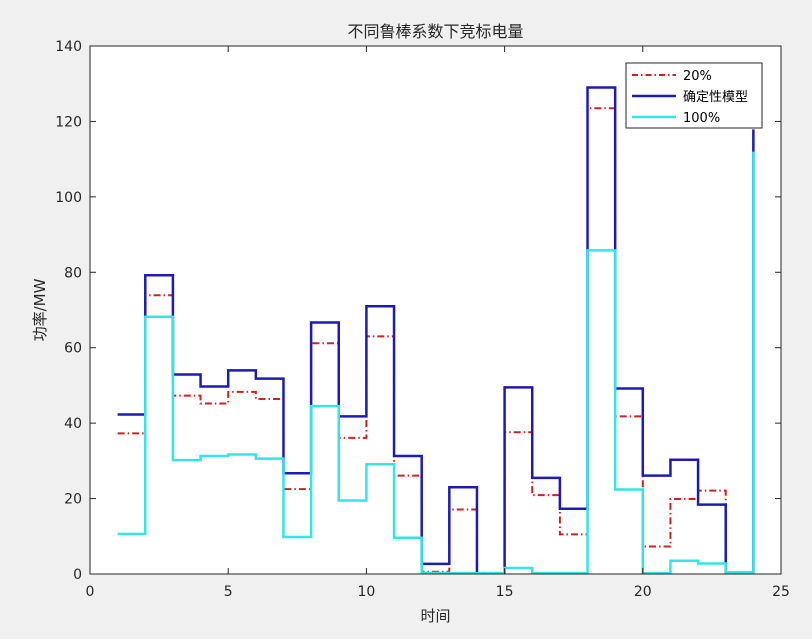 Image resolution: width=812 pixels, height=639 pixels. I want to click on x-tick-label-4: 20, so click(643, 592).